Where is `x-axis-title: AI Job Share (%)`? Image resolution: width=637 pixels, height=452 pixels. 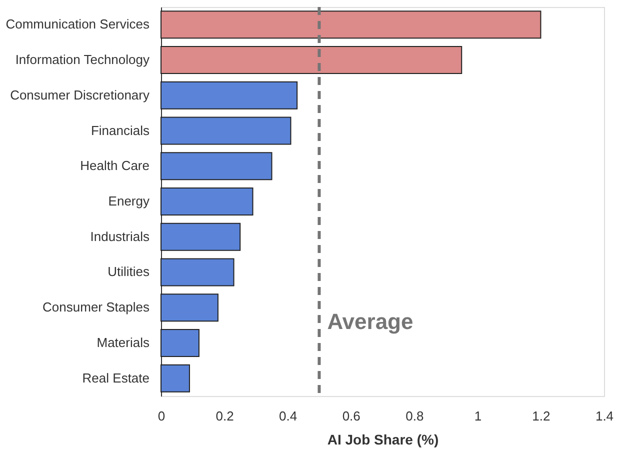 x-axis-title: AI Job Share (%) is located at coordinates (383, 440).